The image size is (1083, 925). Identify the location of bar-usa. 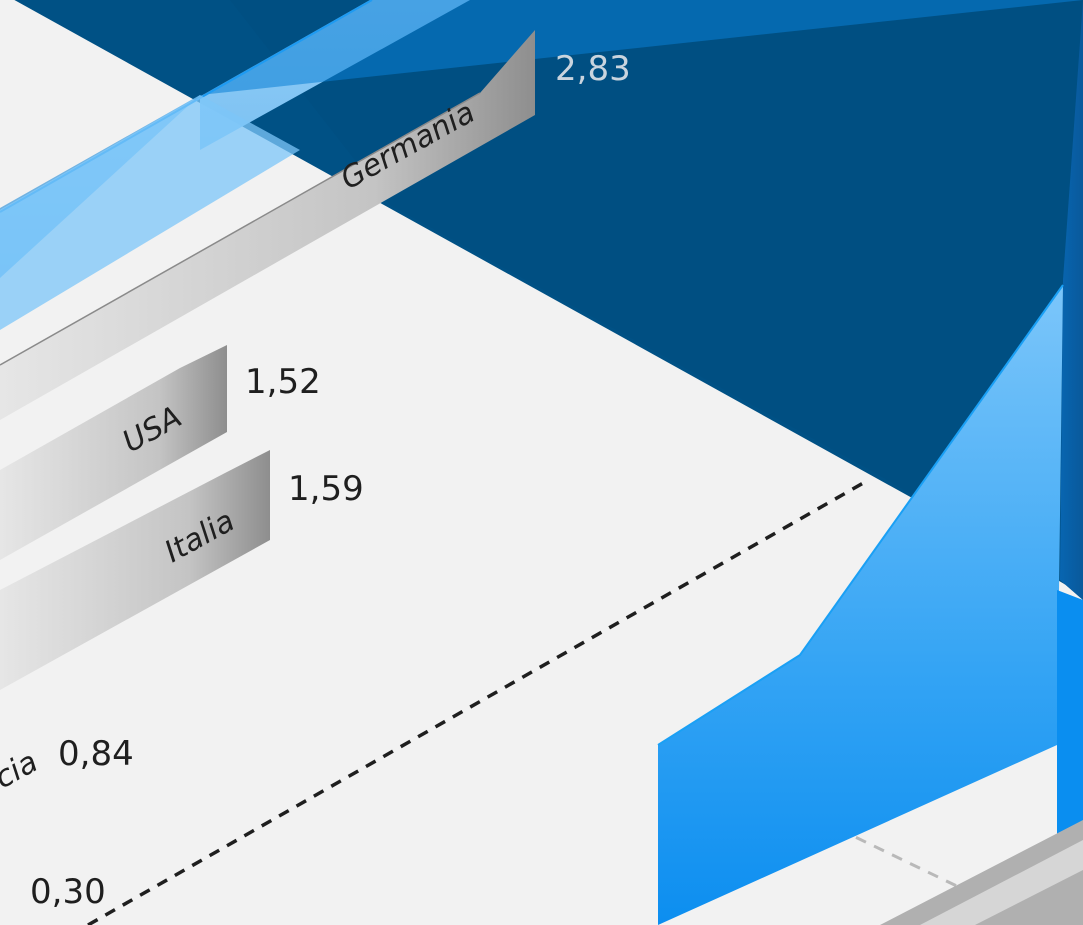
(113, 452).